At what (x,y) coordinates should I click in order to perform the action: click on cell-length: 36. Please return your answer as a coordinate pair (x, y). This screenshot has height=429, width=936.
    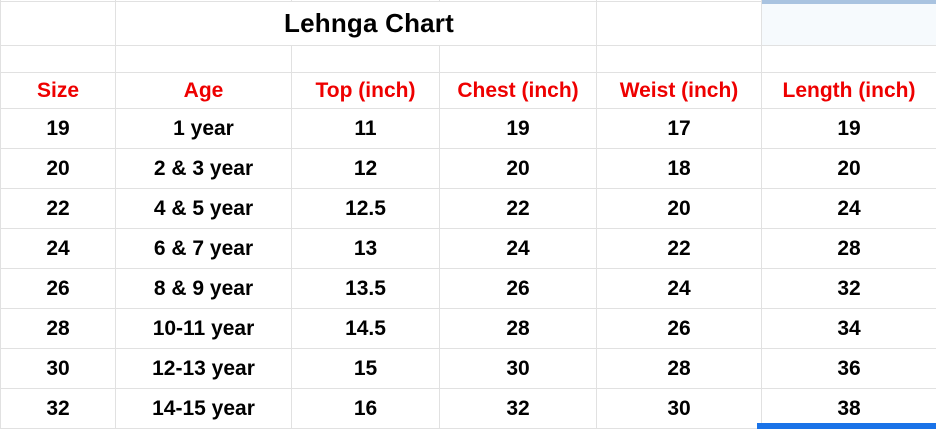
    Looking at the image, I should click on (849, 369).